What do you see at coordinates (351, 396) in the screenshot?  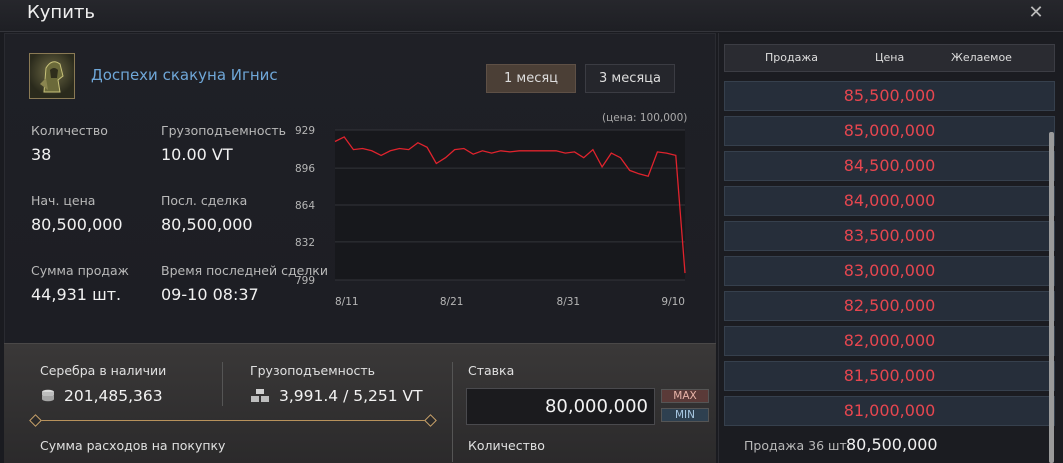 I see `capacity-value: 3,991.4 / 5,251 VT` at bounding box center [351, 396].